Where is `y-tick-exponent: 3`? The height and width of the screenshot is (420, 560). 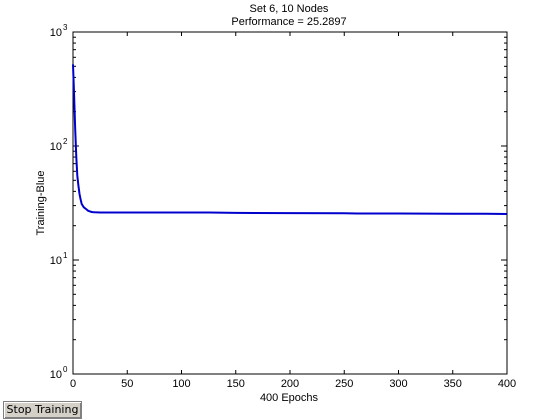 y-tick-exponent: 3 is located at coordinates (65, 27).